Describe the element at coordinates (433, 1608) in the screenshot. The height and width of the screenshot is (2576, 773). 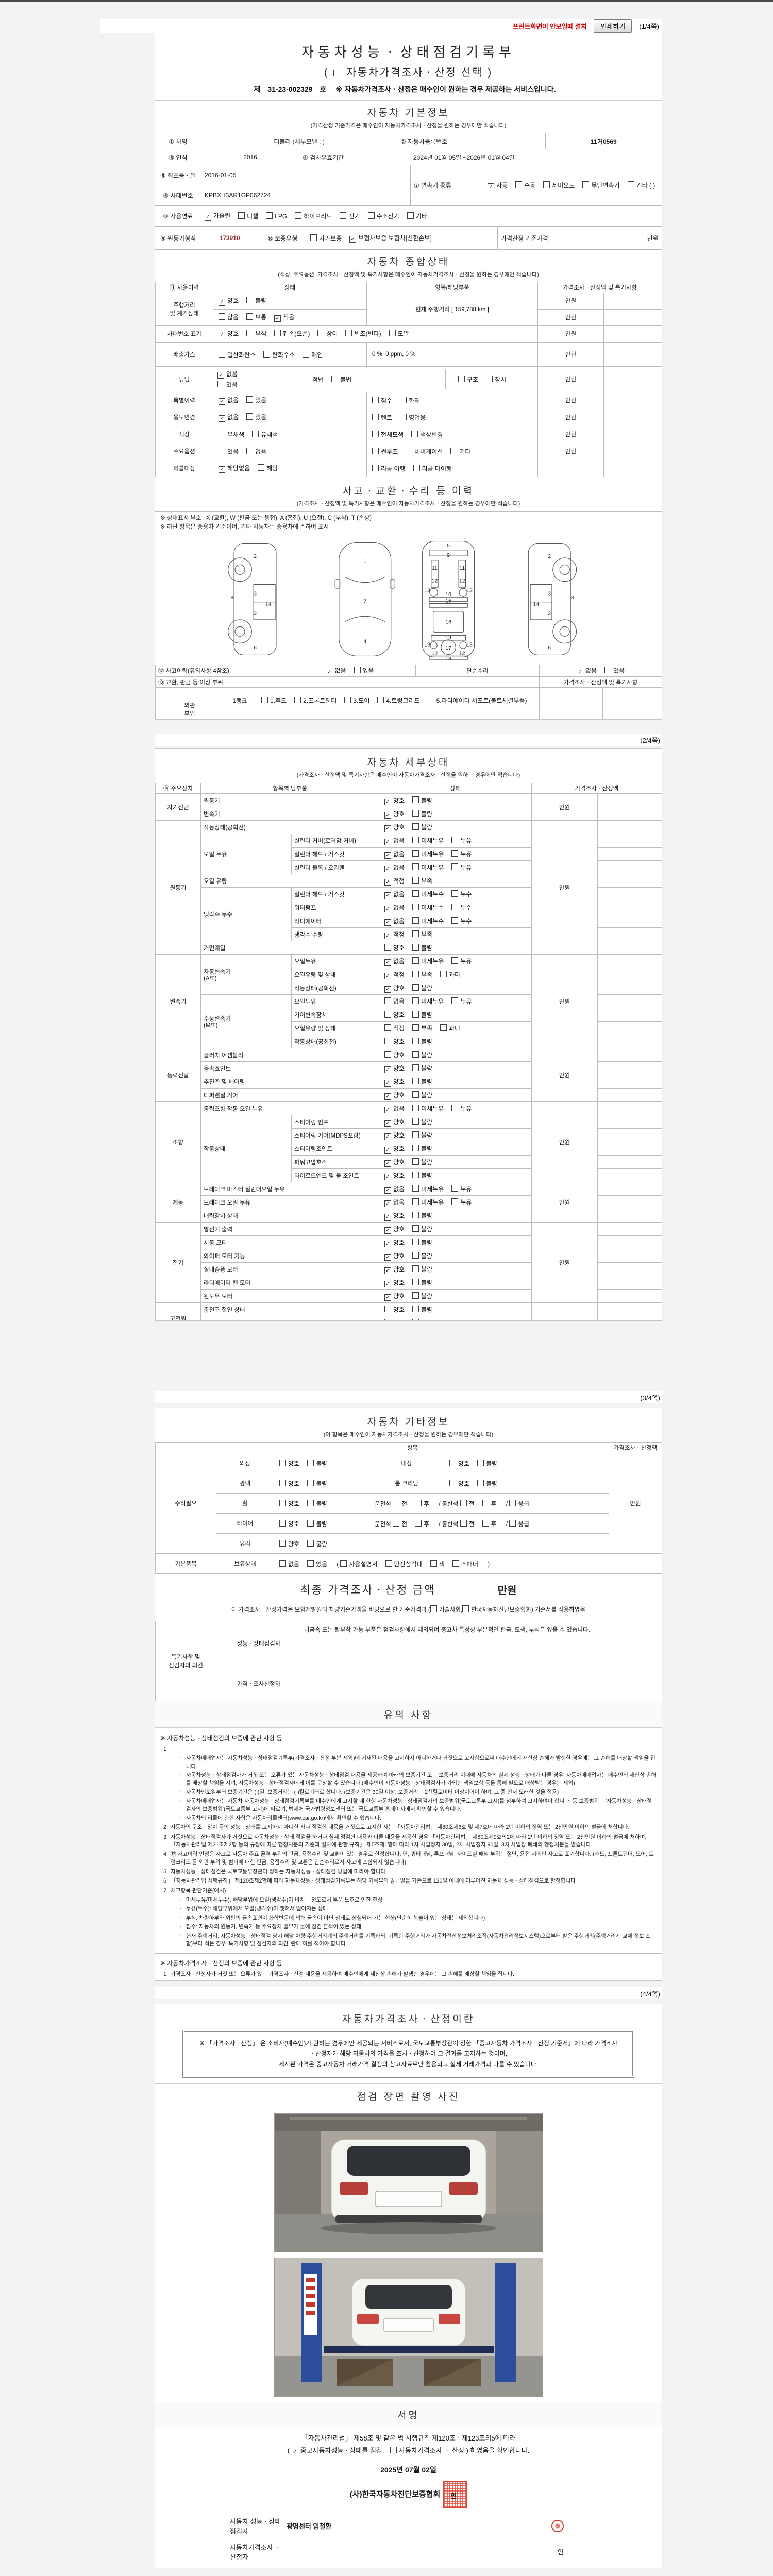
I see `std1-checkbox` at that location.